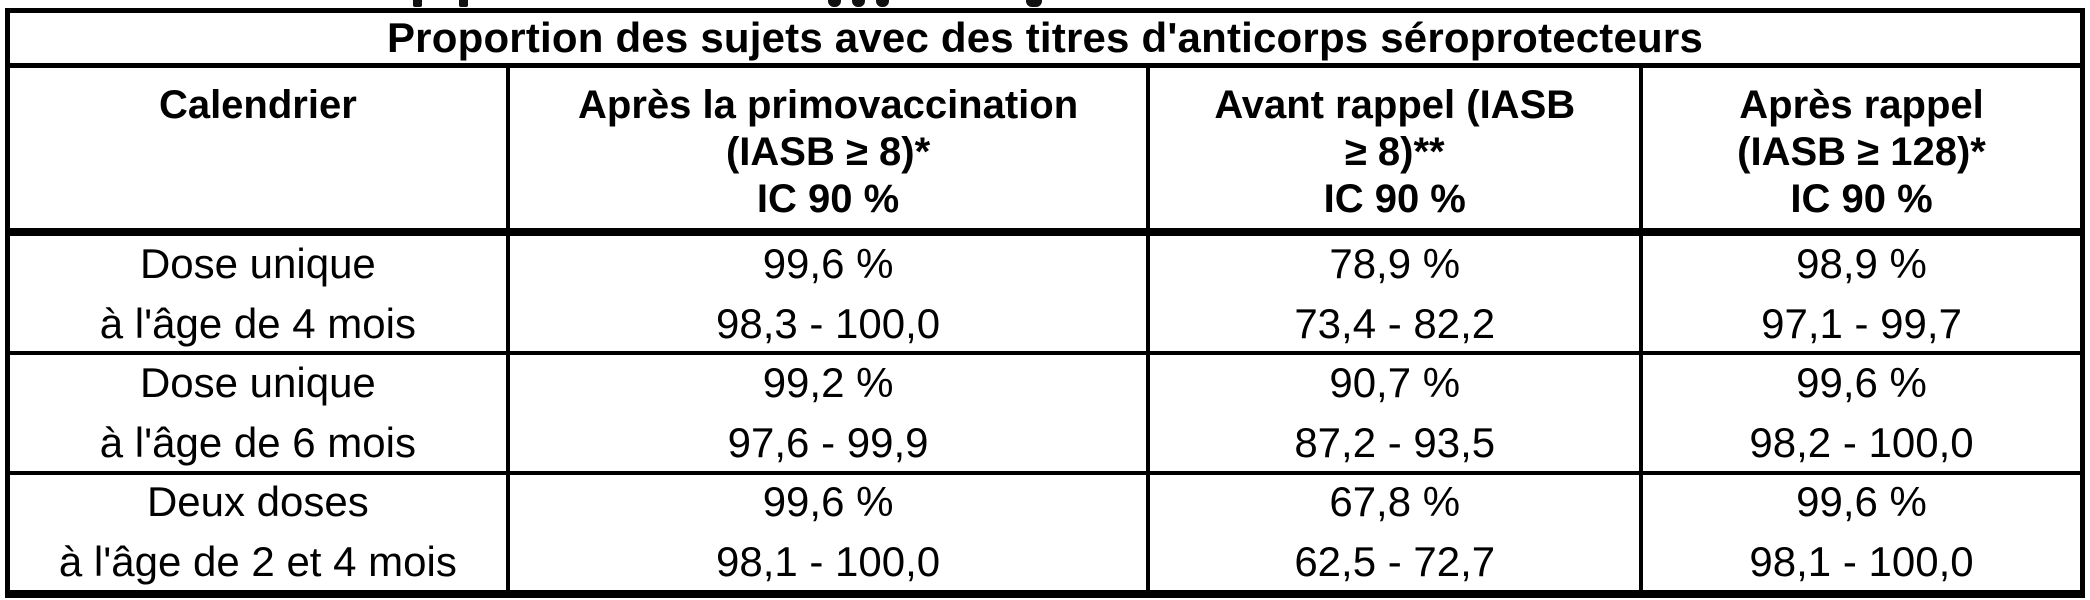  Describe the element at coordinates (1859, 413) in the screenshot. I see `cell-after-booster: 99,6 % 98,2 - 100,0` at that location.